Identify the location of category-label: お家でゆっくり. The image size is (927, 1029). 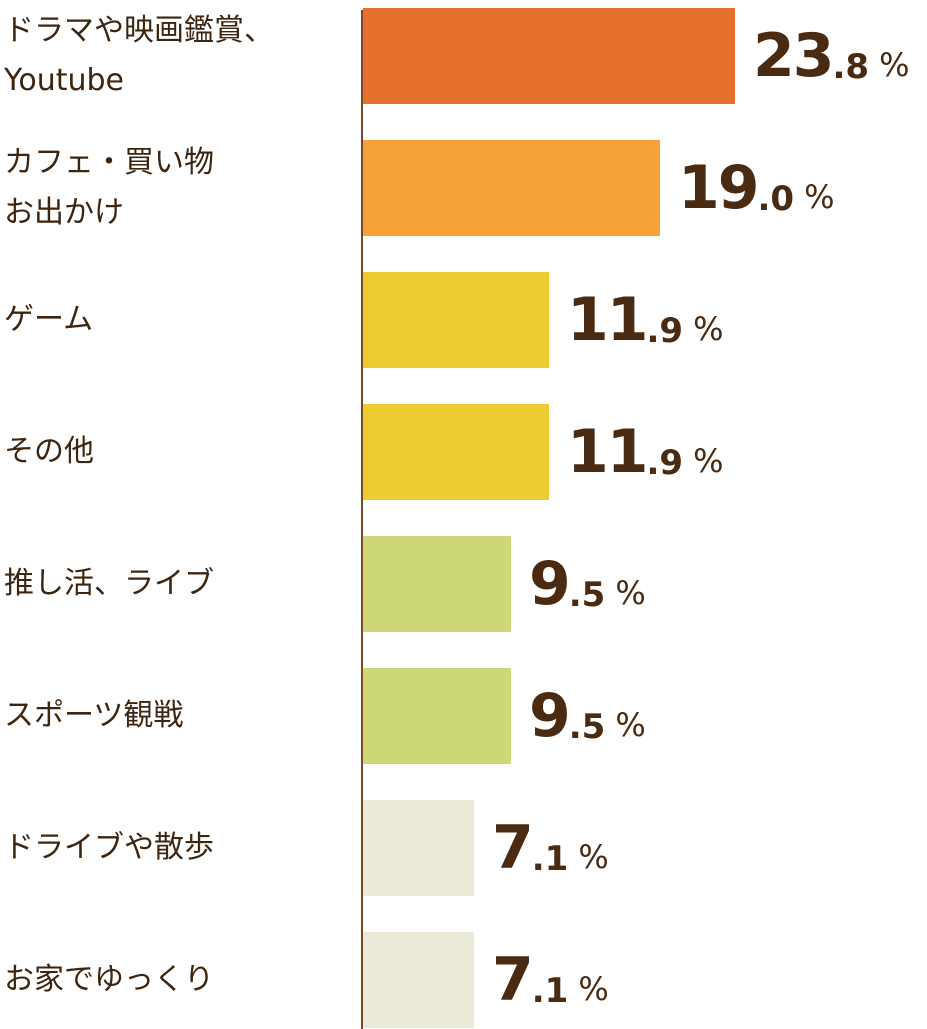
(109, 979).